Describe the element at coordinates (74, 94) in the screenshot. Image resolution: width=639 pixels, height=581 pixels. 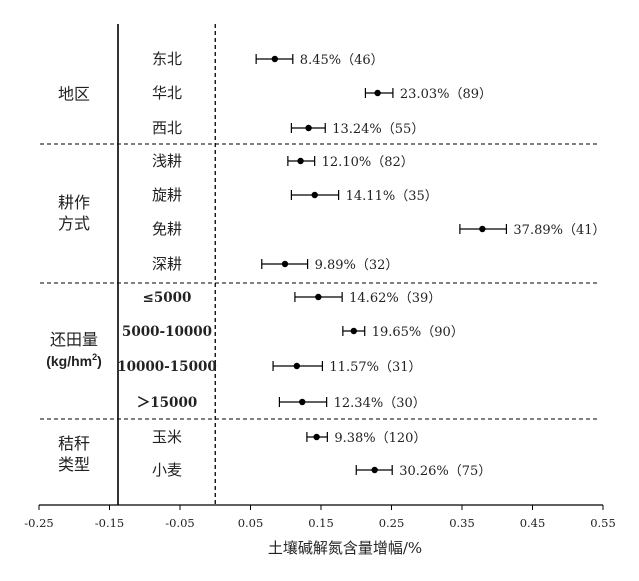
I see `group-label: 地区` at that location.